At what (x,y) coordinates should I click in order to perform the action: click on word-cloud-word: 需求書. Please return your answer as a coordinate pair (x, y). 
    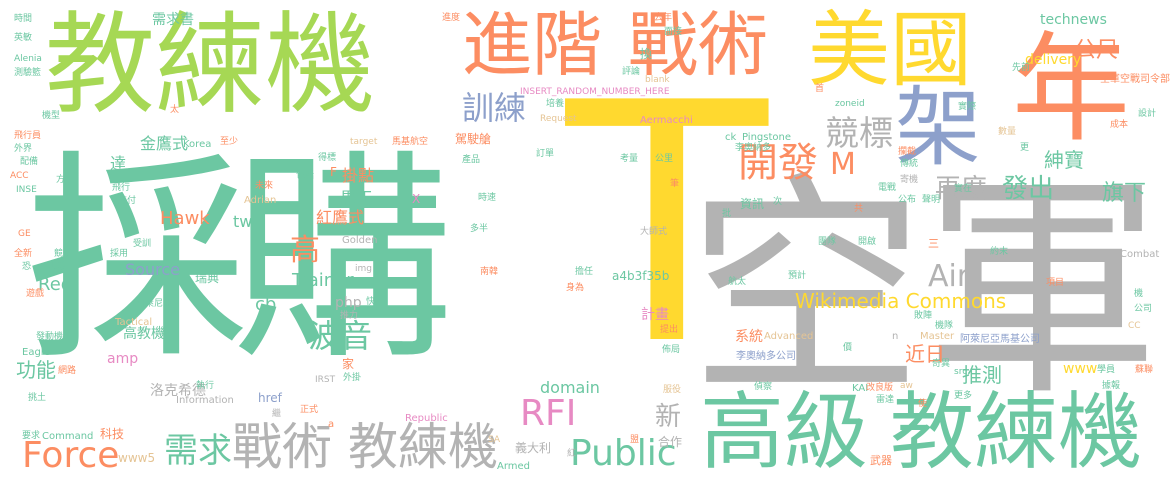
    Looking at the image, I should click on (173, 20).